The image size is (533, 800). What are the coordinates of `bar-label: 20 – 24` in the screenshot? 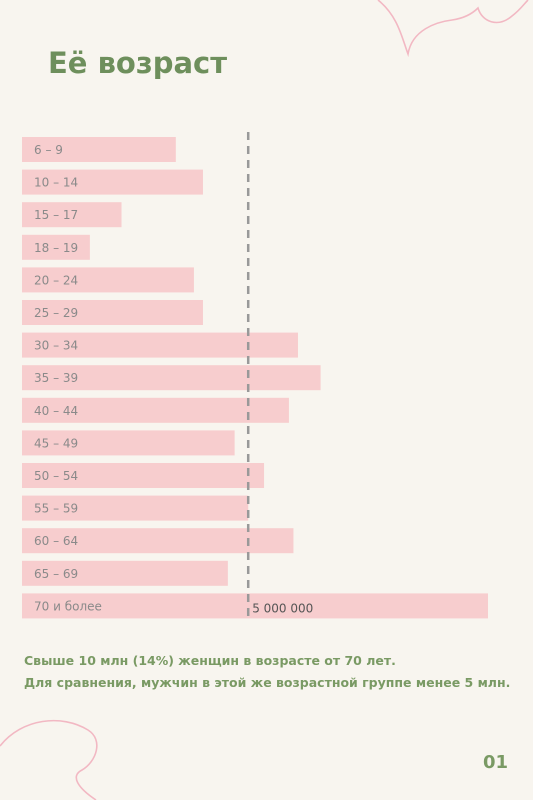 It's located at (56, 280).